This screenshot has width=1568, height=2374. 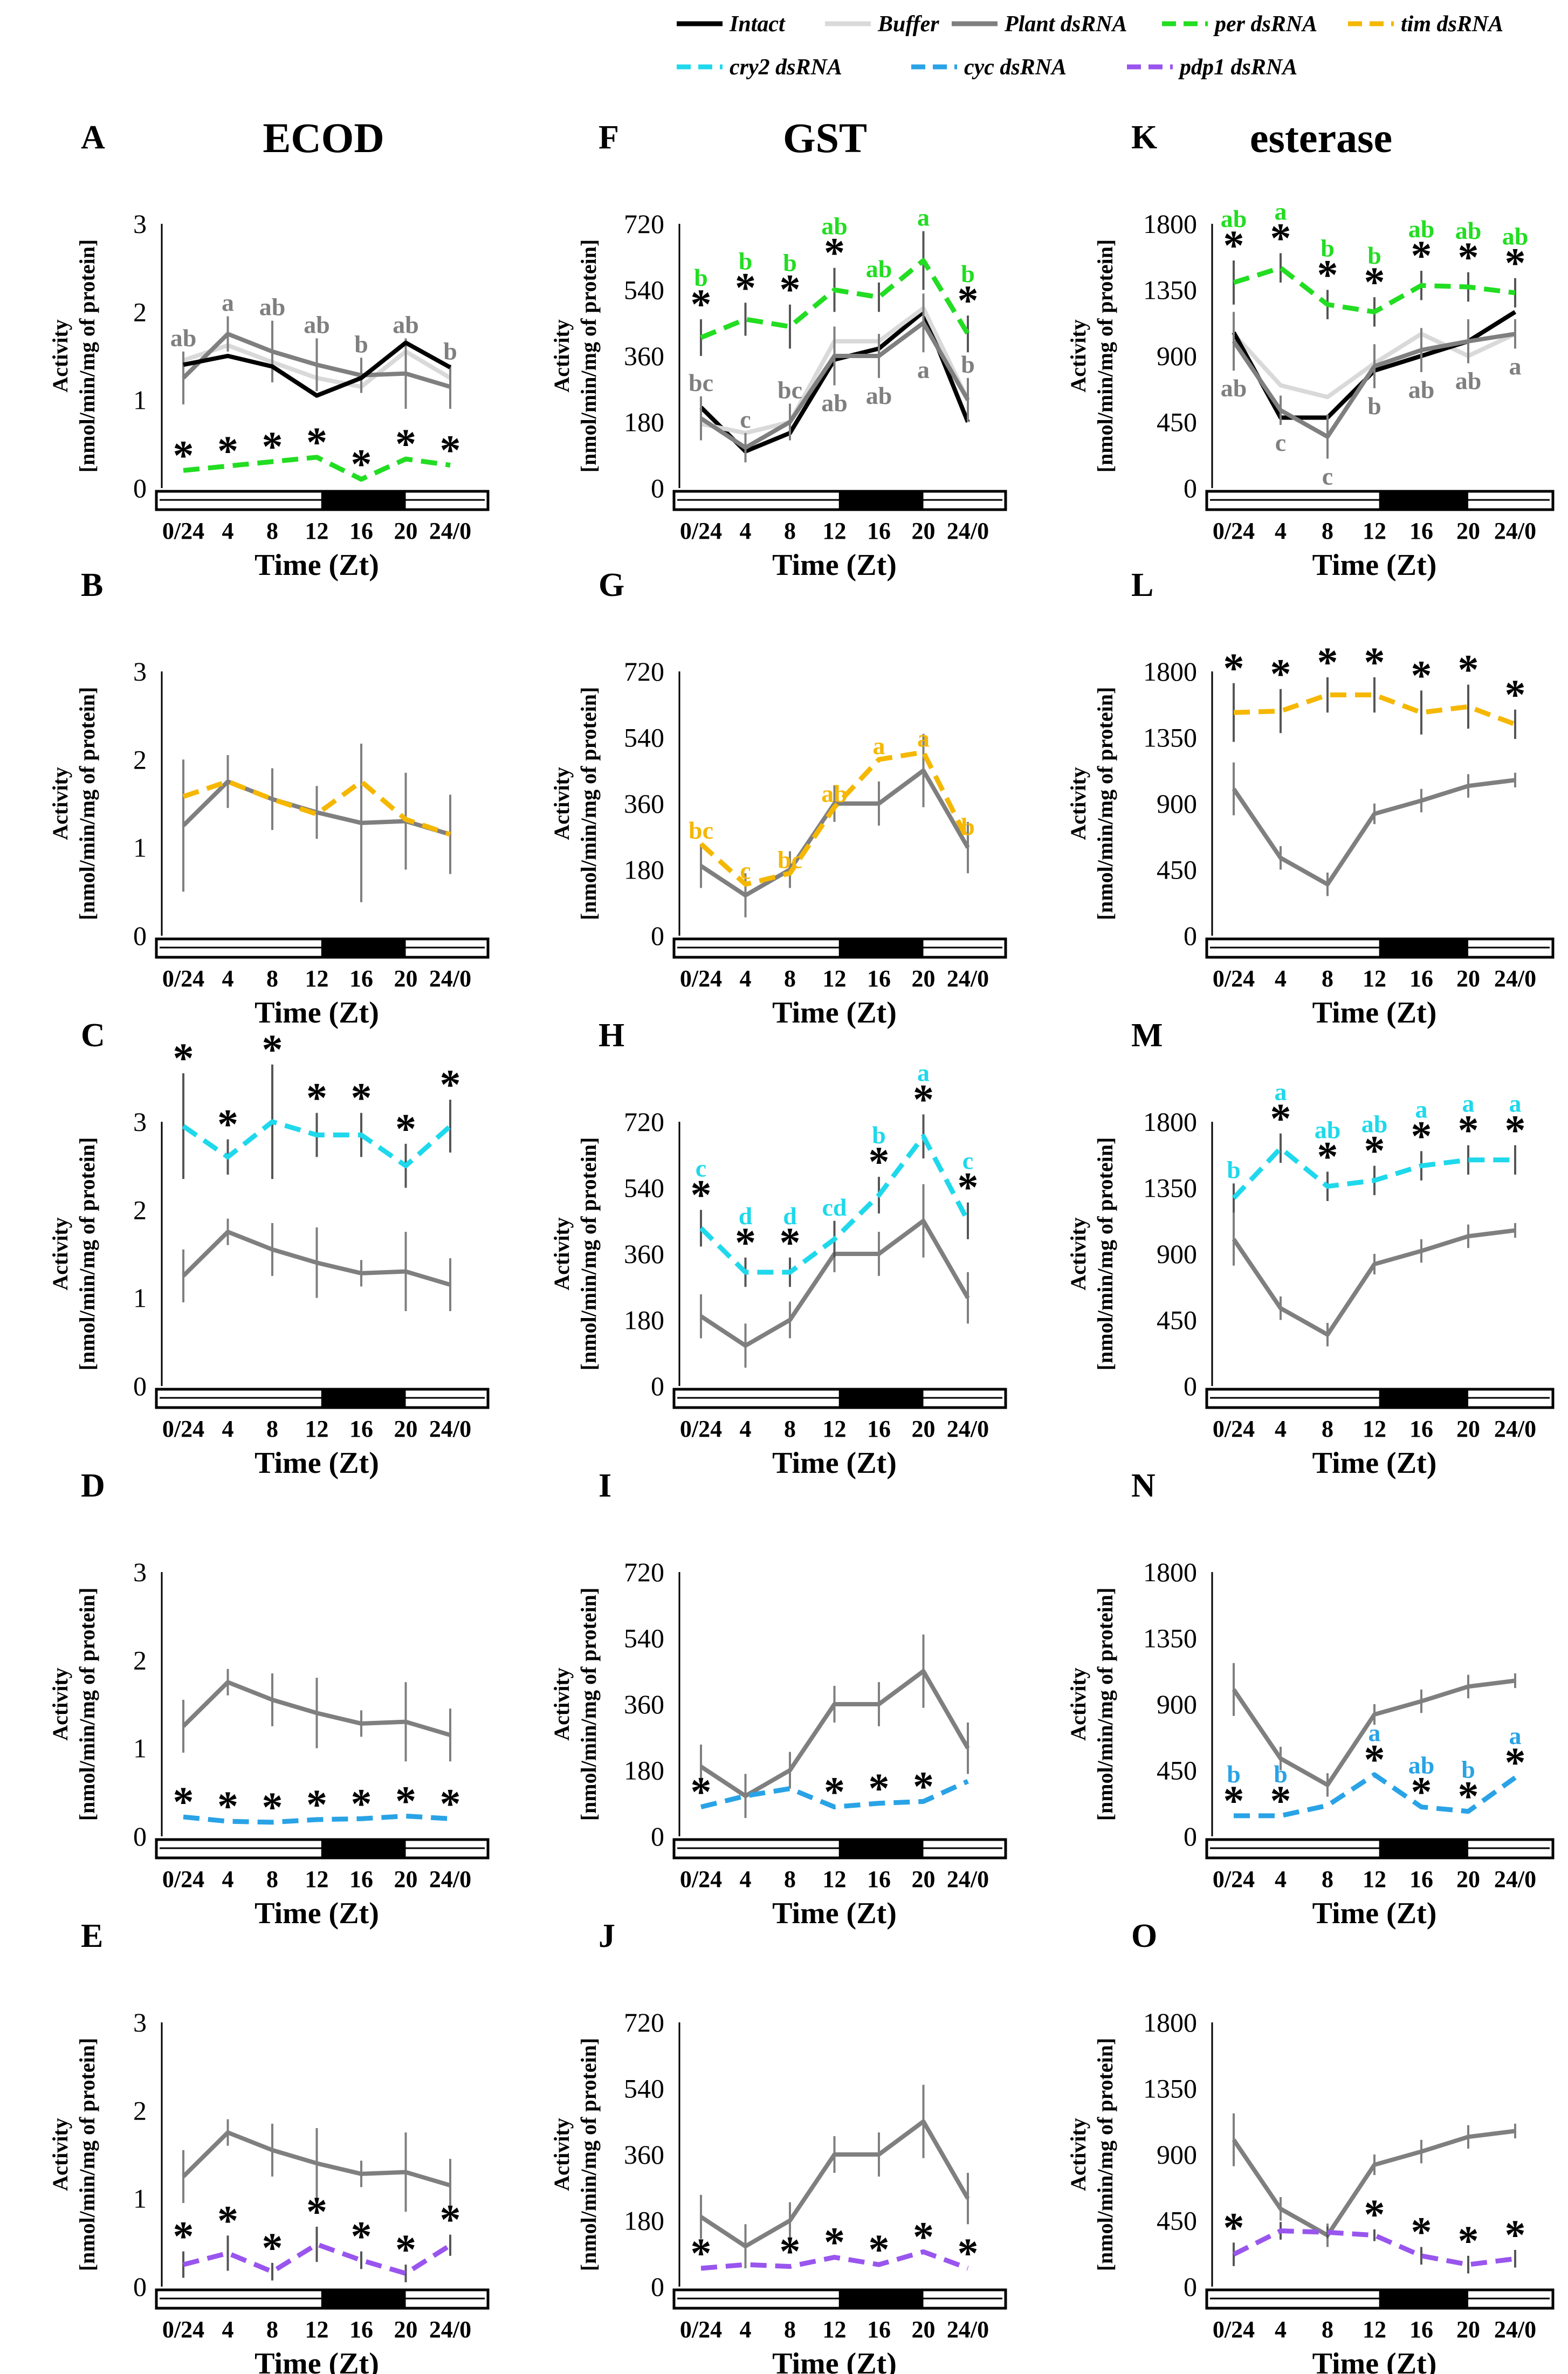 I want to click on panel-letter: A, so click(x=93, y=137).